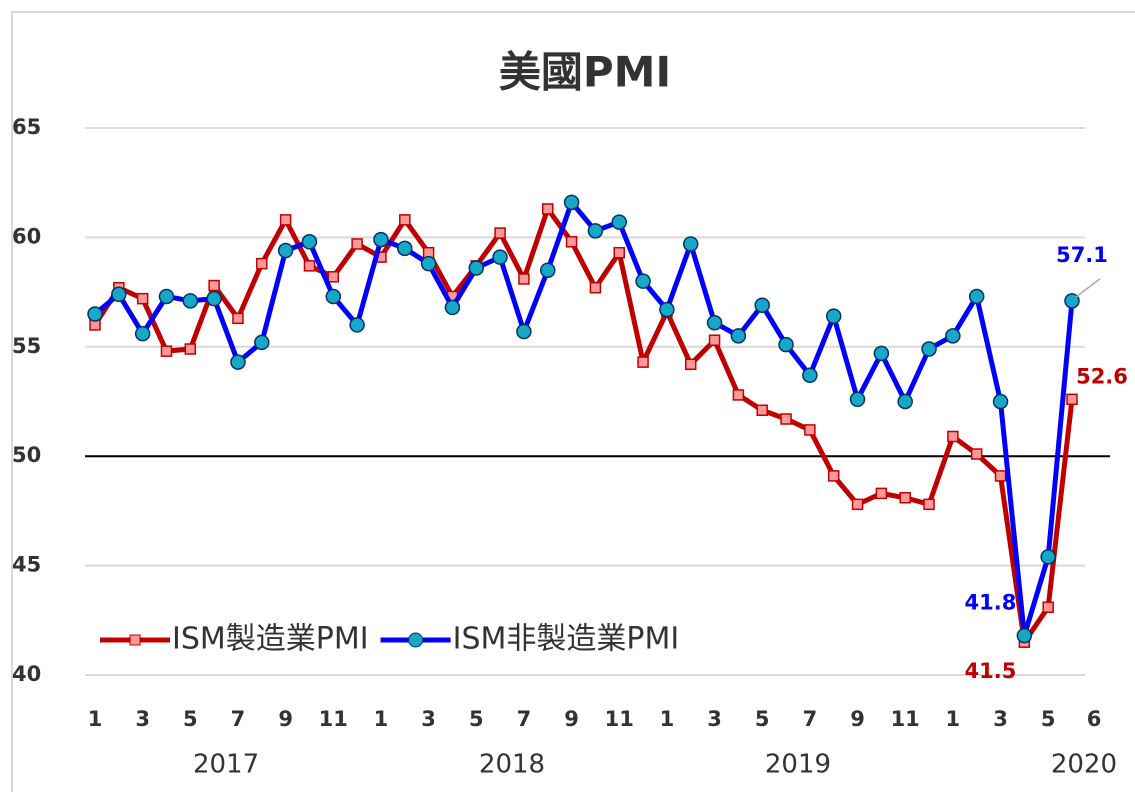 This screenshot has height=792, width=1135. What do you see at coordinates (26, 346) in the screenshot?
I see `y-tick-label: 55` at bounding box center [26, 346].